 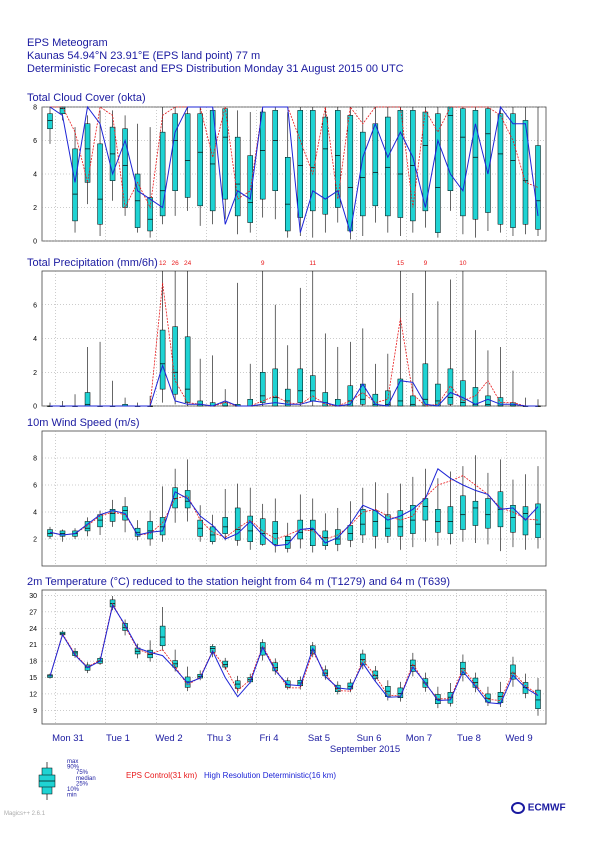 I want to click on cloud-control-line, so click(x=294, y=157).